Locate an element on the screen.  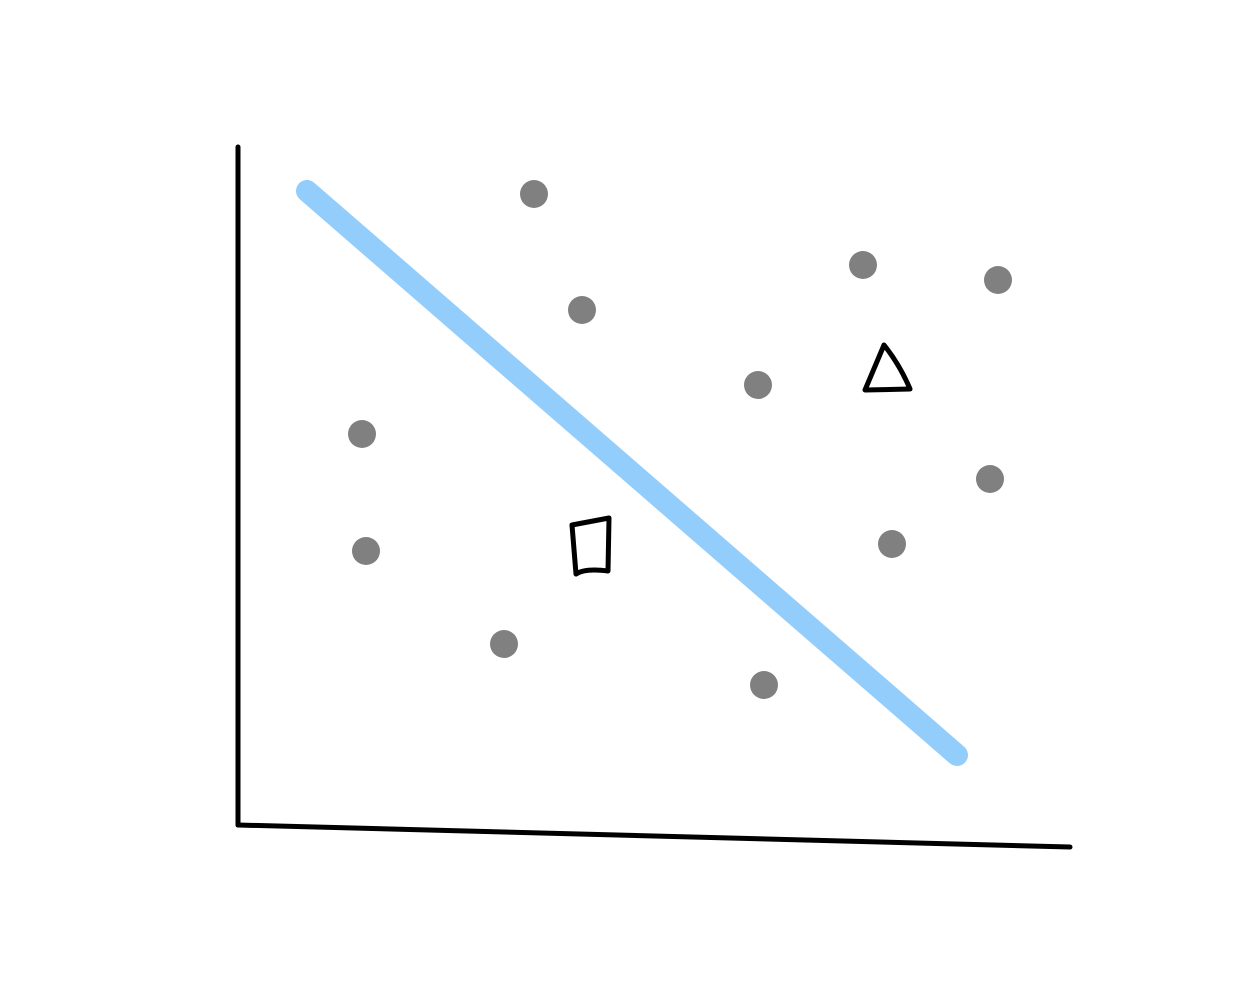
x-axis is located at coordinates (654, 836).